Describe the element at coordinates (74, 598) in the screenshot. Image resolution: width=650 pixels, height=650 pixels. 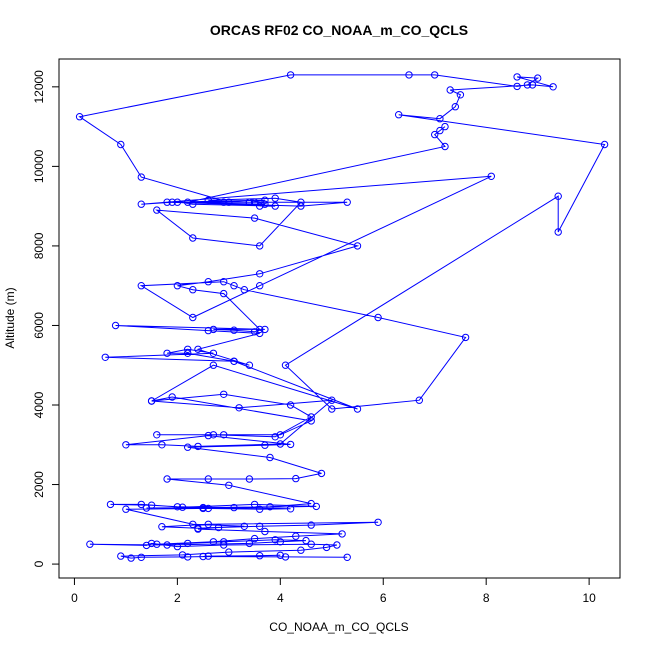
I see `x-tick-label: 0` at that location.